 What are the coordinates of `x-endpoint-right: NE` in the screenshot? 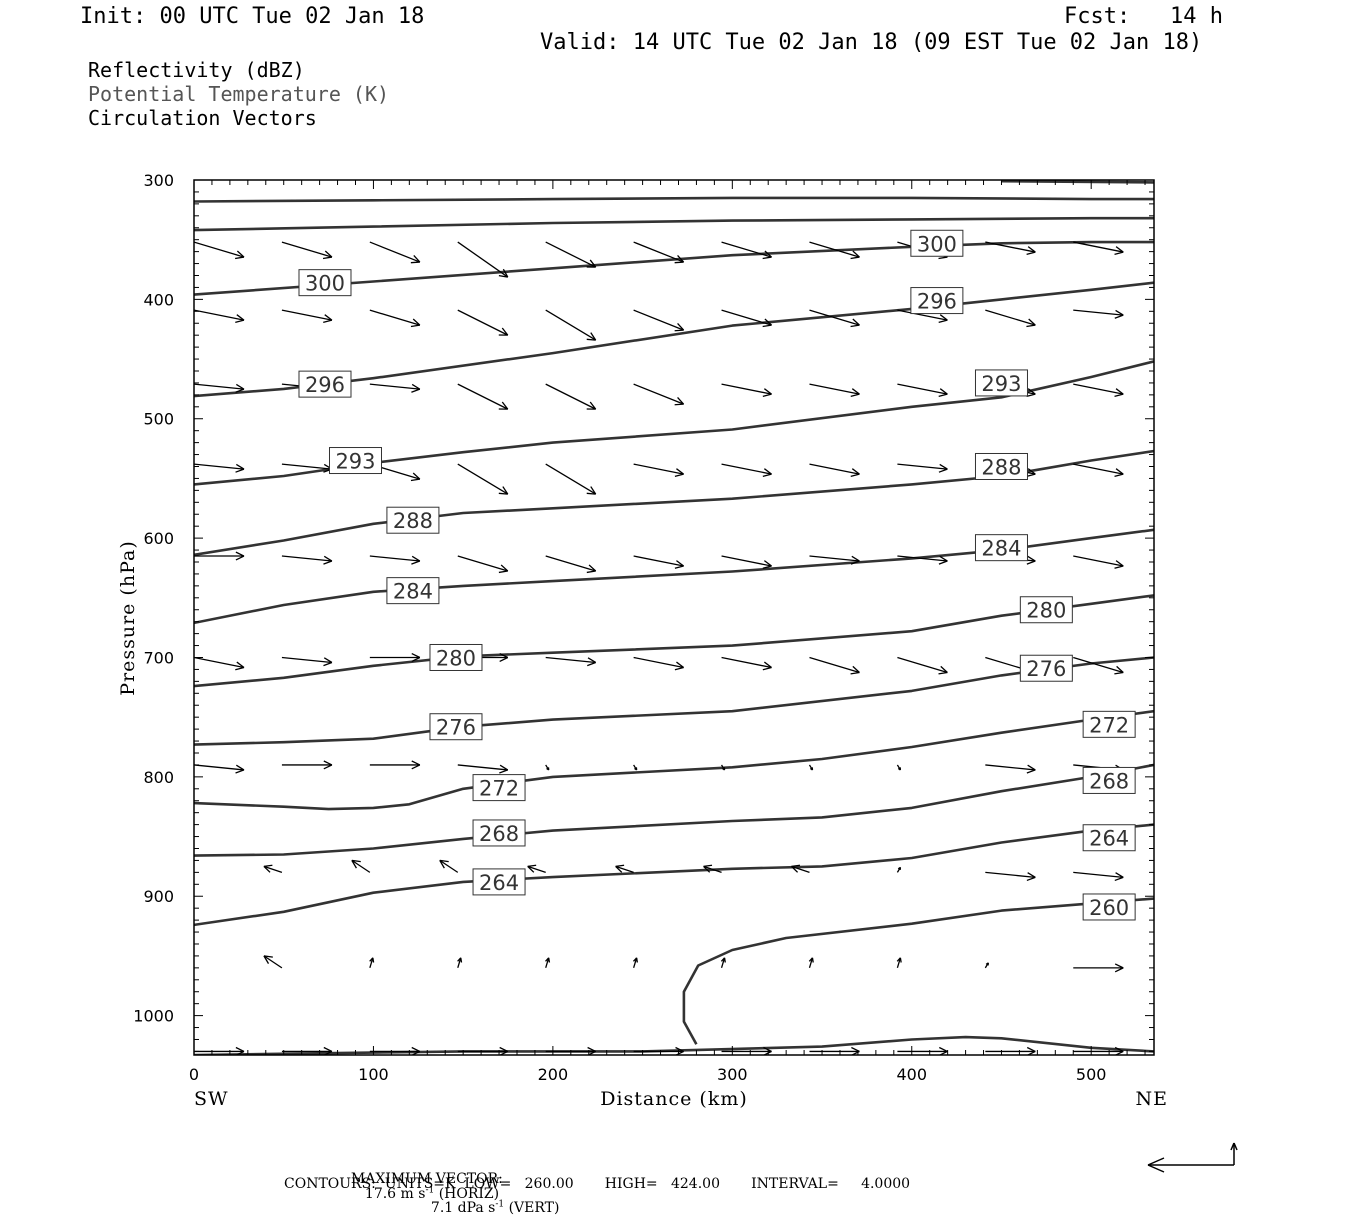 It's located at (1152, 1099).